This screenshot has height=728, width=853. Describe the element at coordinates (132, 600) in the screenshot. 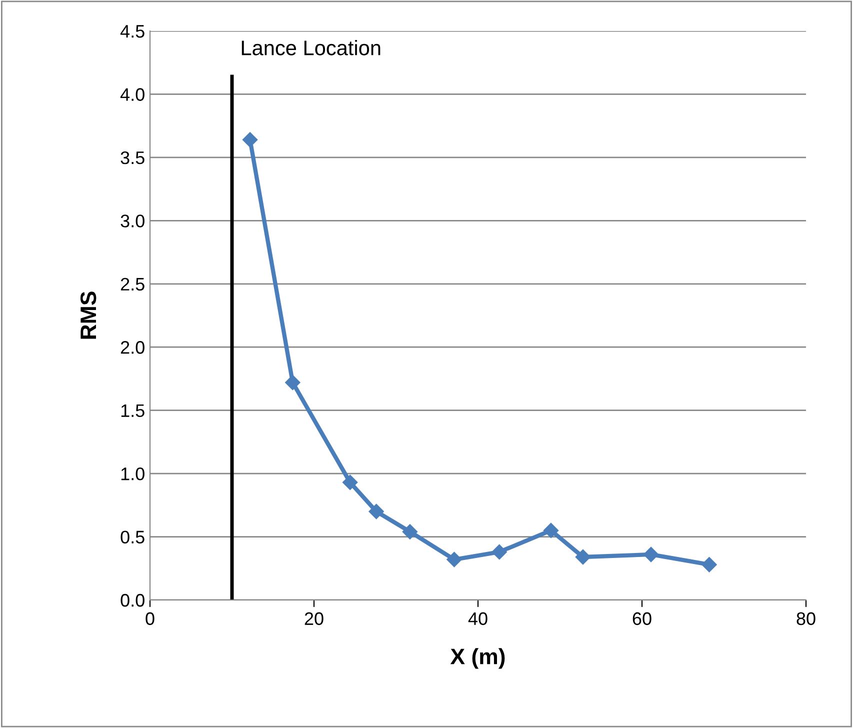

I see `y-tick-label: 0.0` at that location.